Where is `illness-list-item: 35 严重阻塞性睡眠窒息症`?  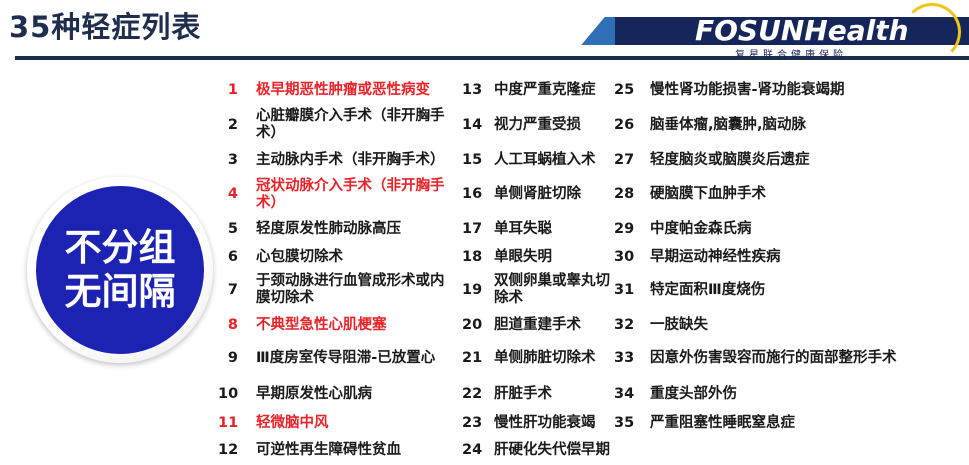 illness-list-item: 35 严重阻塞性睡眠窒息症 is located at coordinates (764, 423).